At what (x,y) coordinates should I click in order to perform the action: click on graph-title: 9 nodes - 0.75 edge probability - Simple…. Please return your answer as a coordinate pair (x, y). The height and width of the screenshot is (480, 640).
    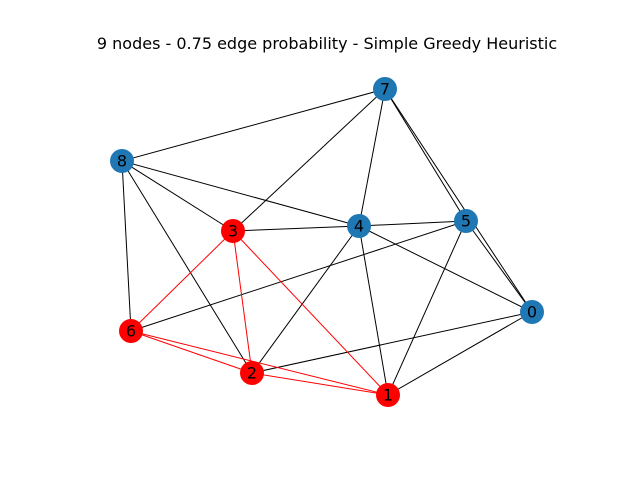
    Looking at the image, I should click on (327, 43).